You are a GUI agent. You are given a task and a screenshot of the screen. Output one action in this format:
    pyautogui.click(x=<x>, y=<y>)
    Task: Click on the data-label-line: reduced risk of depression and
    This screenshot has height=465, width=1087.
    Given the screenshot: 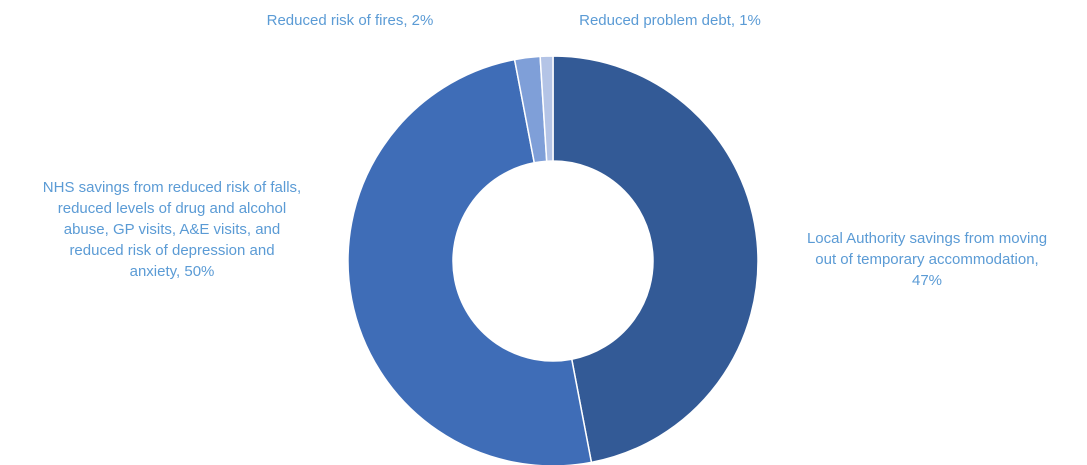 What is the action you would take?
    pyautogui.click(x=172, y=250)
    